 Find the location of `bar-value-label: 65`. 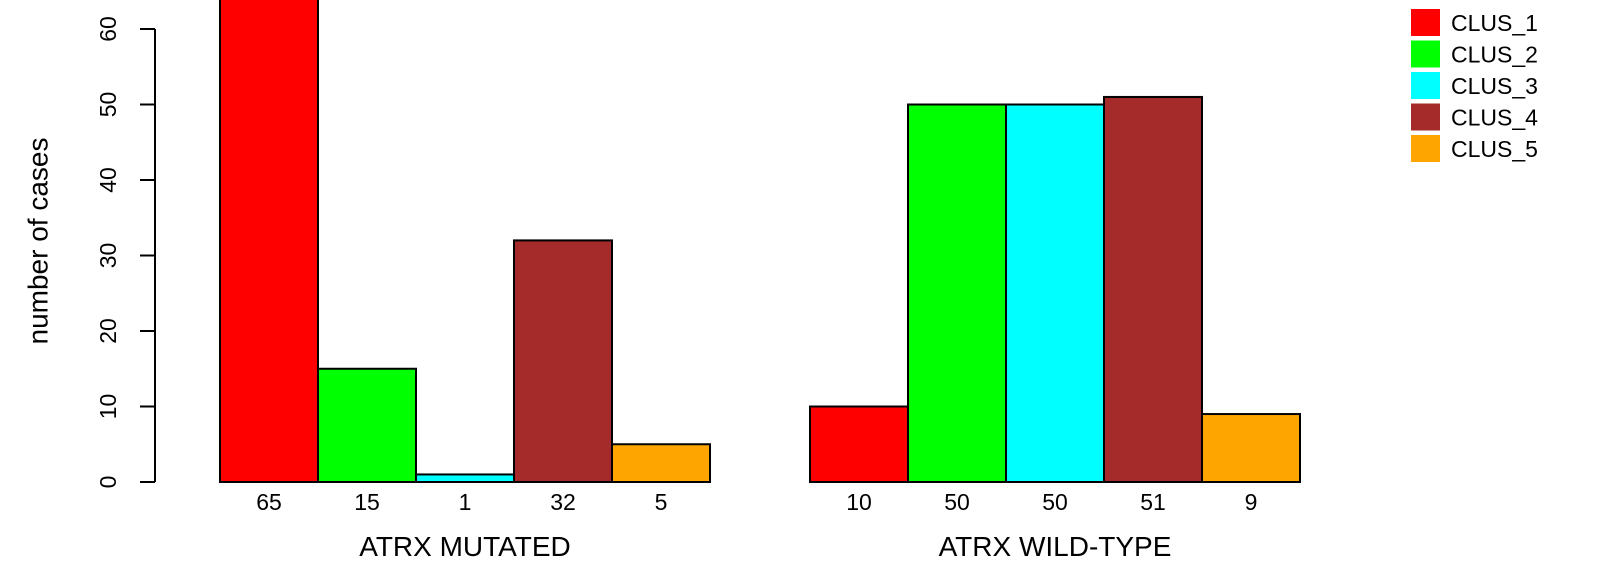

bar-value-label: 65 is located at coordinates (269, 502).